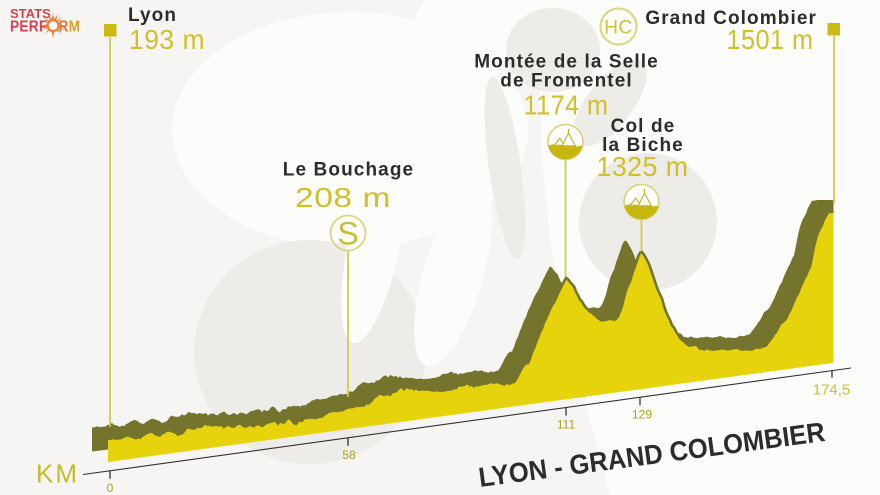 This screenshot has width=880, height=495. What do you see at coordinates (770, 39) in the screenshot?
I see `svg-text: 1501 m` at bounding box center [770, 39].